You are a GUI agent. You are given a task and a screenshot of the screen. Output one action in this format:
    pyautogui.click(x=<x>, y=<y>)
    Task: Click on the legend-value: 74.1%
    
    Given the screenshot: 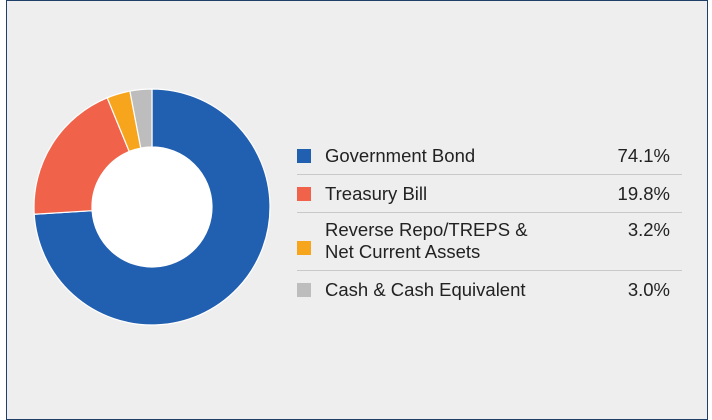 What is the action you would take?
    pyautogui.click(x=643, y=155)
    